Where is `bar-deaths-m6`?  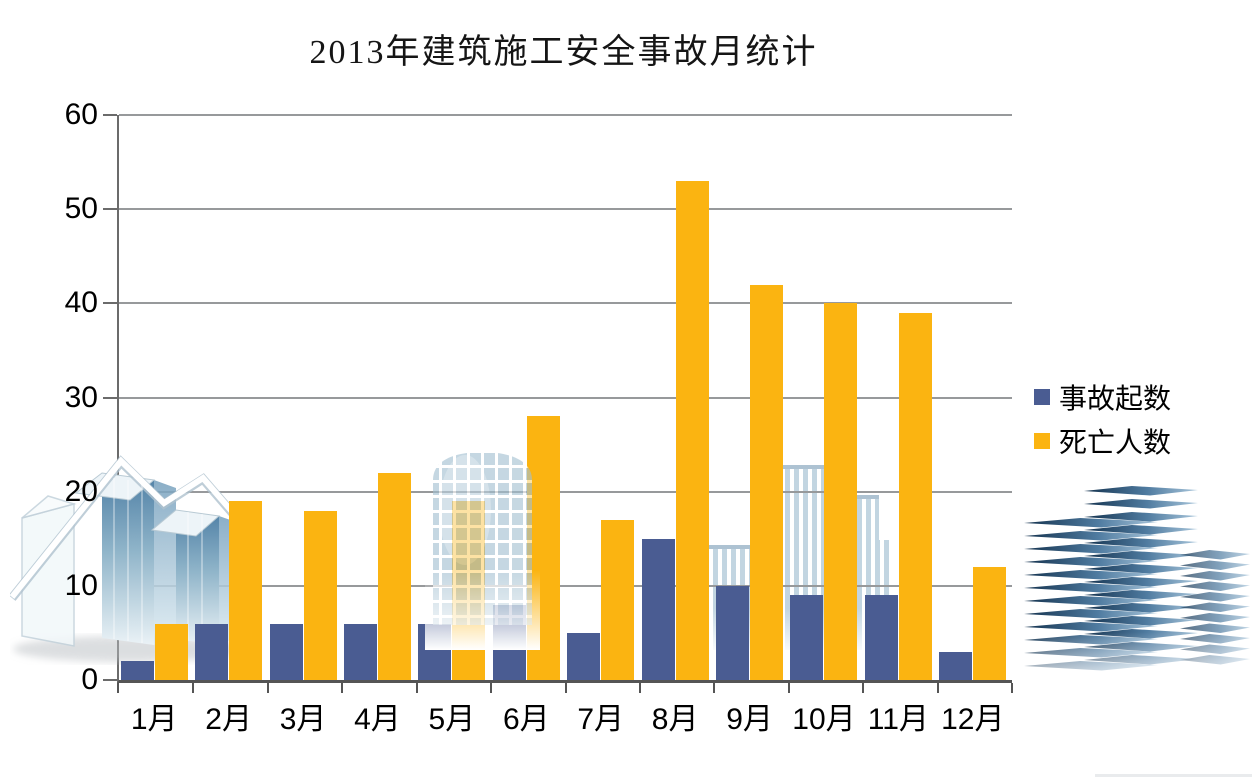 bar-deaths-m6 is located at coordinates (543, 548).